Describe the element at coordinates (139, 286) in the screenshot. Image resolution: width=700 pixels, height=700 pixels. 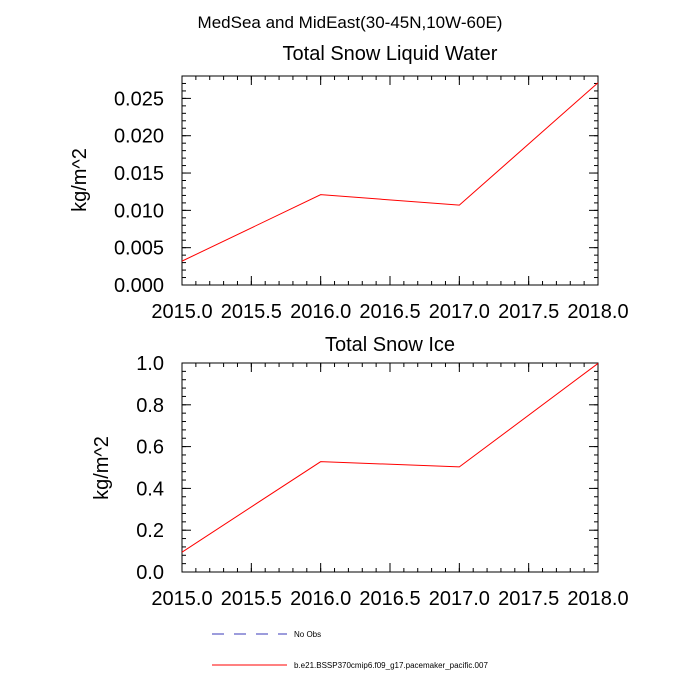
I see `y-tick-label: 0.000` at that location.